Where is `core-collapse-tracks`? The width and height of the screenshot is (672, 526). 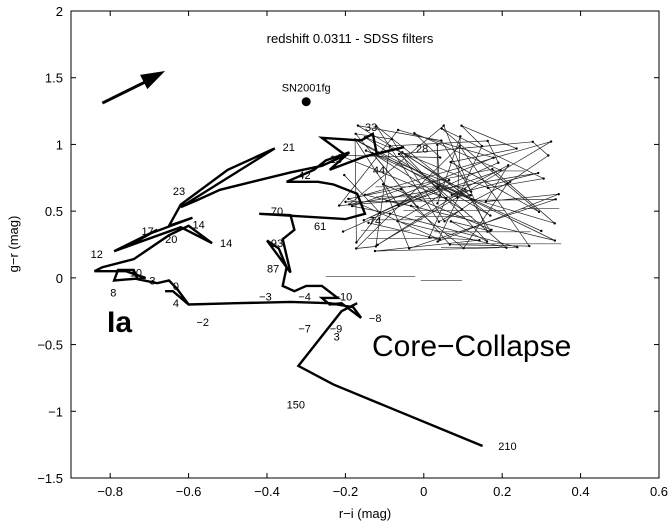
core-collapse-tracks is located at coordinates (443, 202).